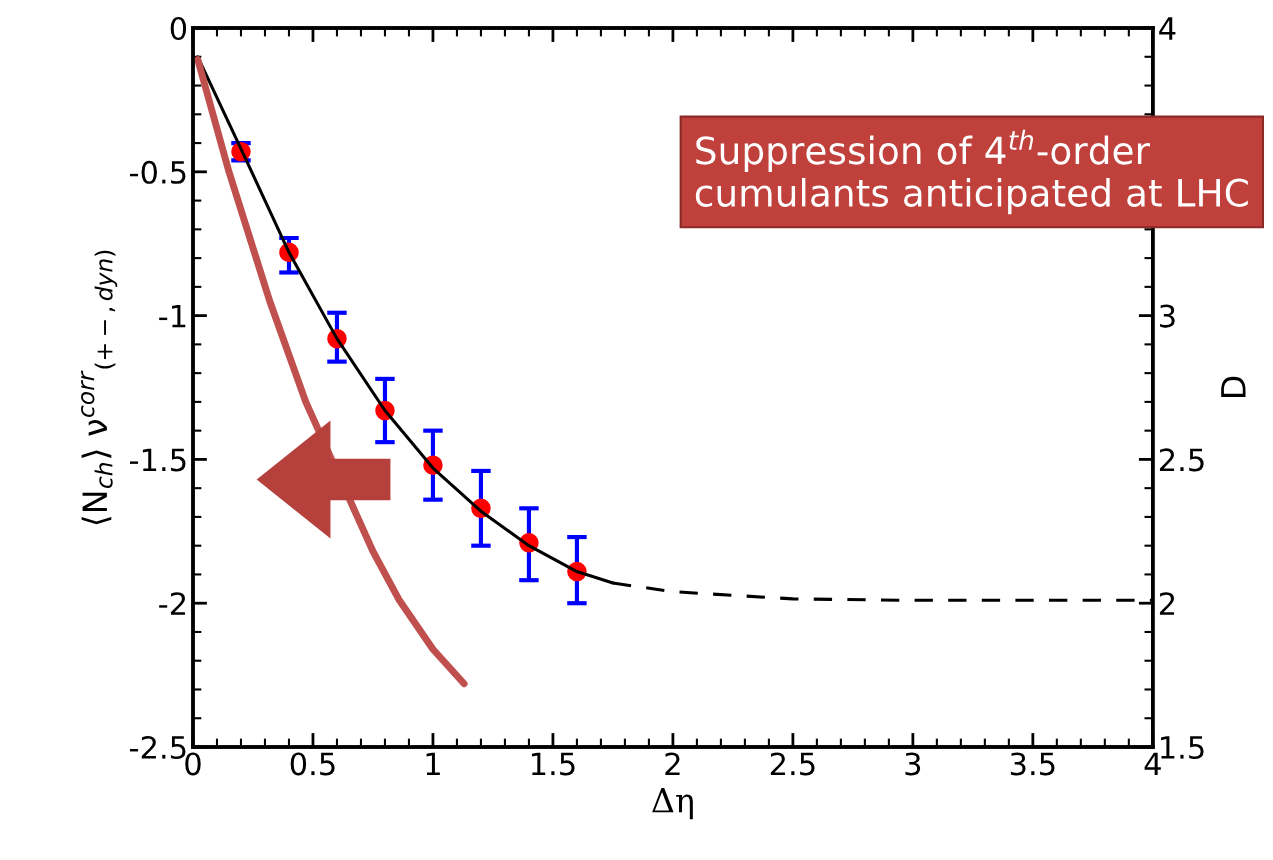 The image size is (1273, 860). What do you see at coordinates (1167, 316) in the screenshot?
I see `y2-tick-label: 3` at bounding box center [1167, 316].